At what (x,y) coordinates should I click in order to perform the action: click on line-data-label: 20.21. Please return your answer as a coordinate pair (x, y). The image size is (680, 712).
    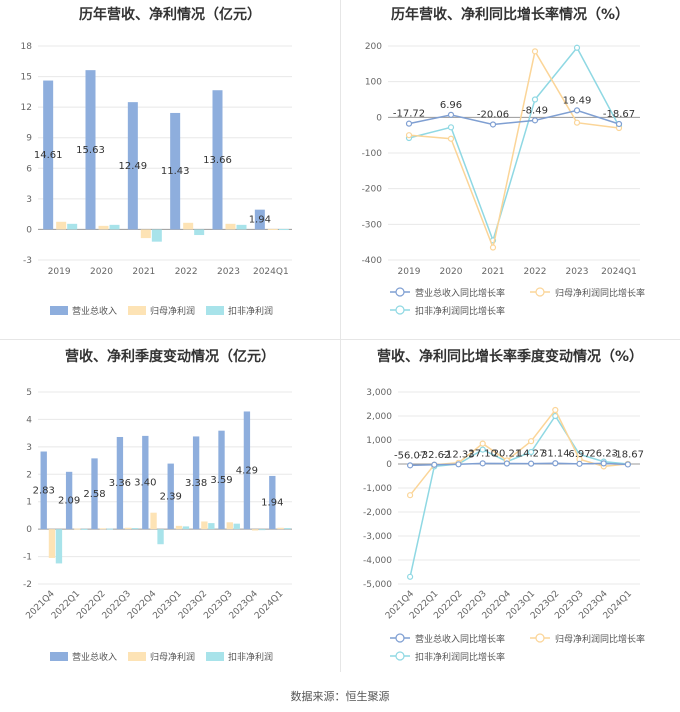
    Looking at the image, I should click on (507, 454).